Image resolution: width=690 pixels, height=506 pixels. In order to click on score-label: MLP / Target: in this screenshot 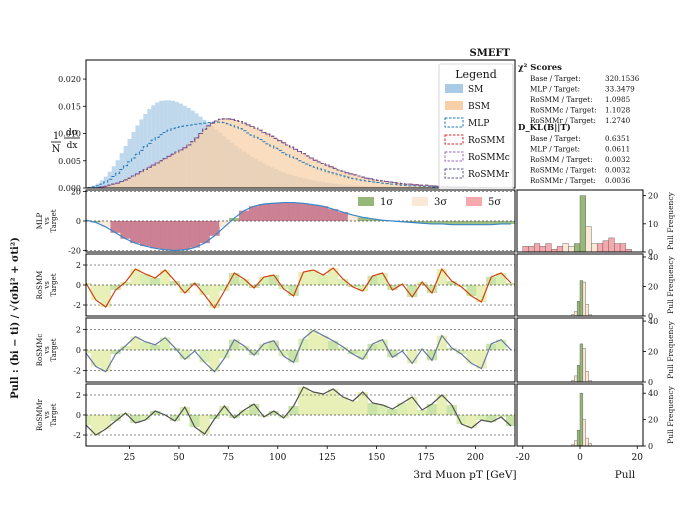, I will do `click(555, 89)`.